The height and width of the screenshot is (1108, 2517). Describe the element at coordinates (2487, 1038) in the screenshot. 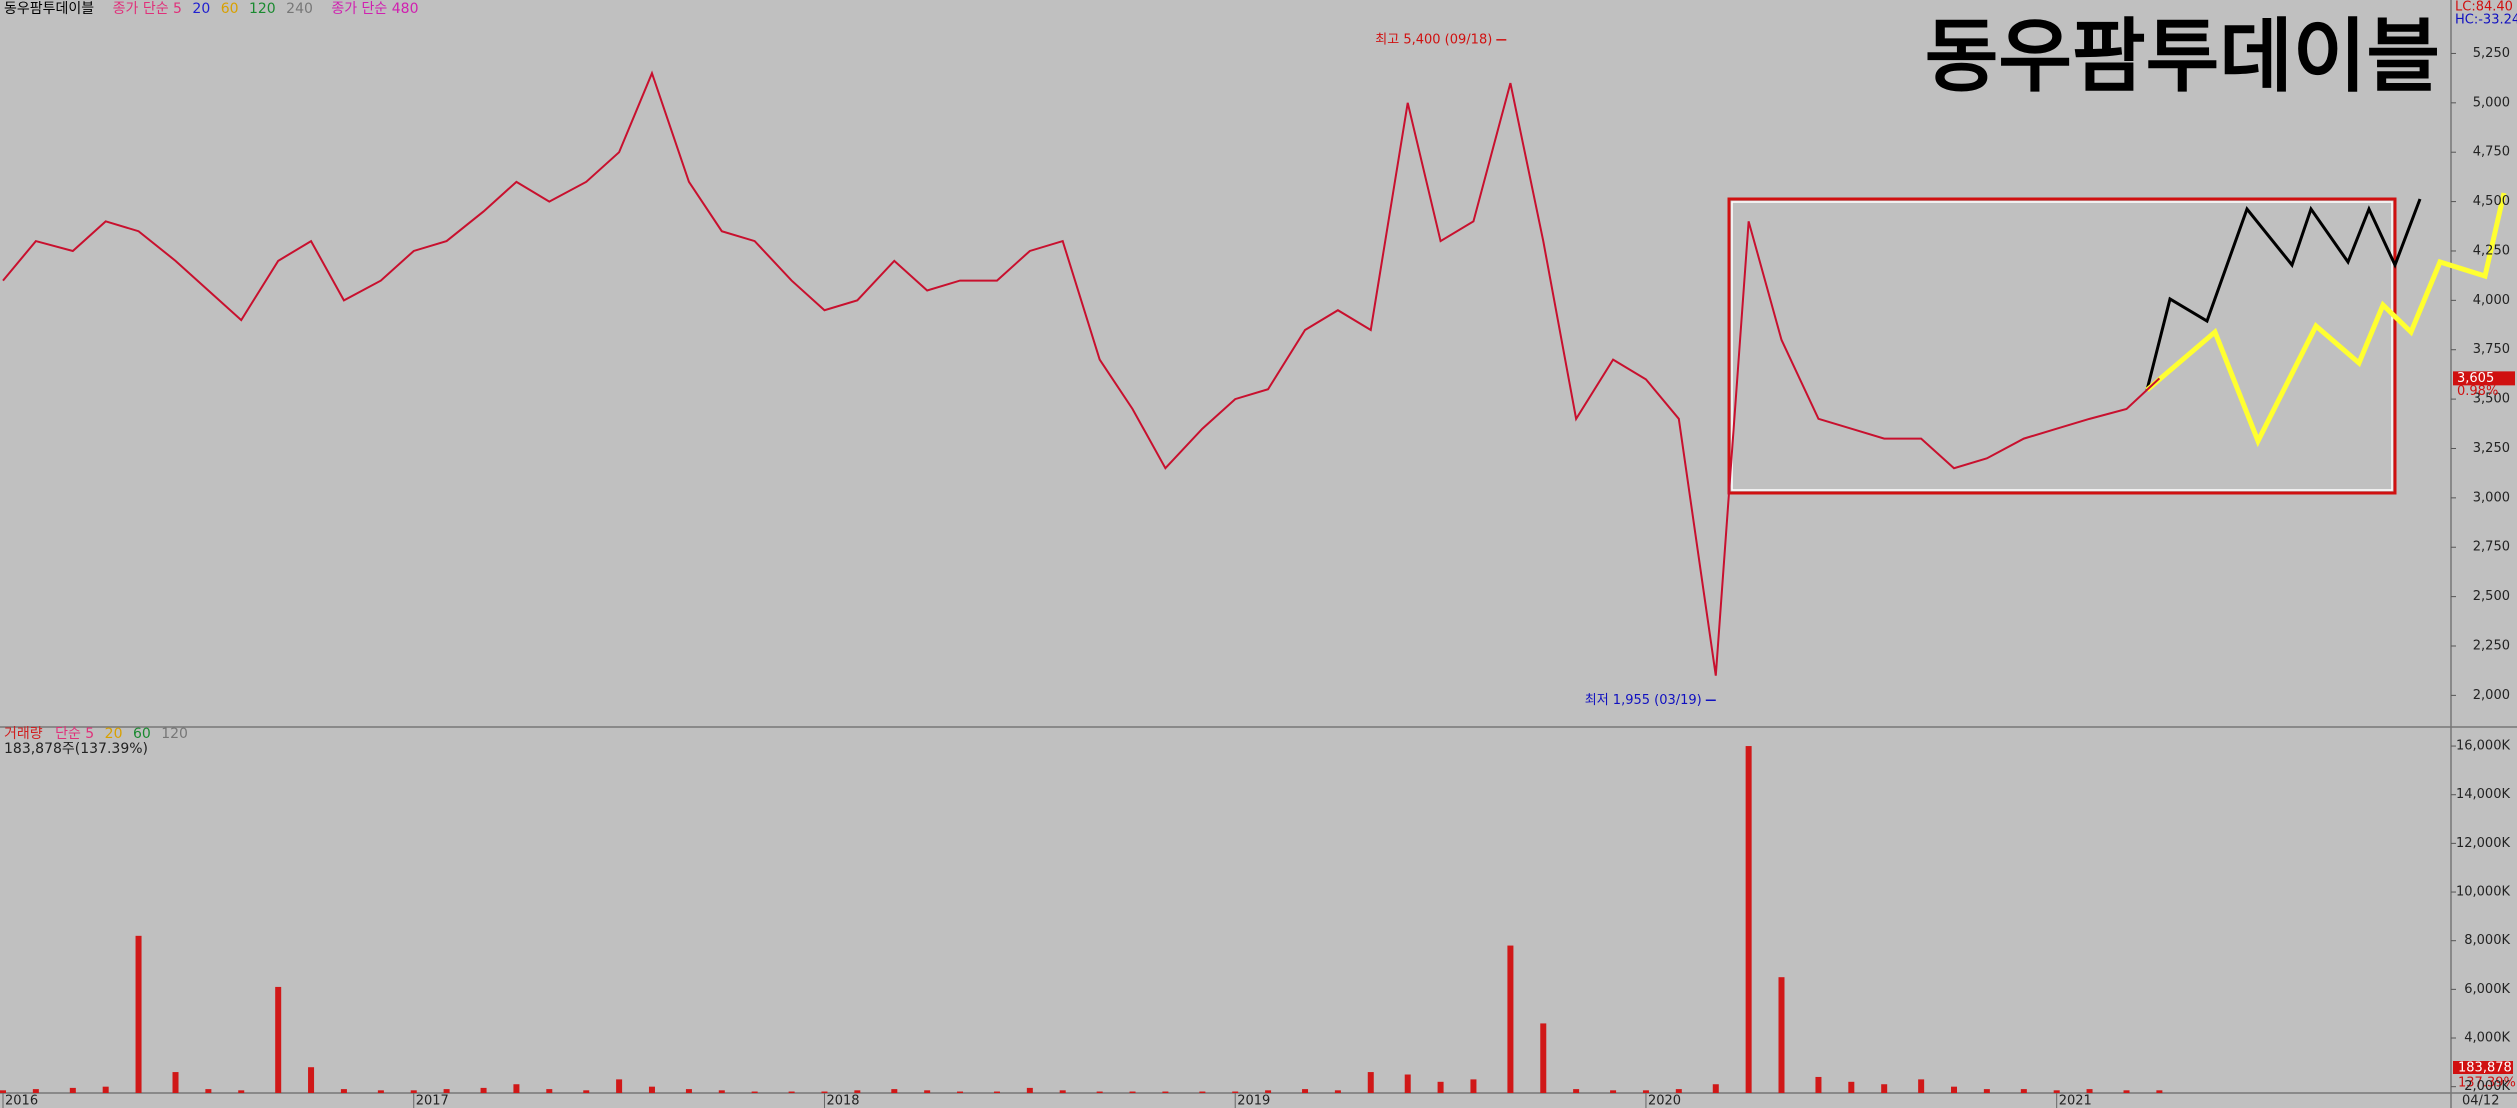

I see `y-tick-label: 4,000K` at that location.